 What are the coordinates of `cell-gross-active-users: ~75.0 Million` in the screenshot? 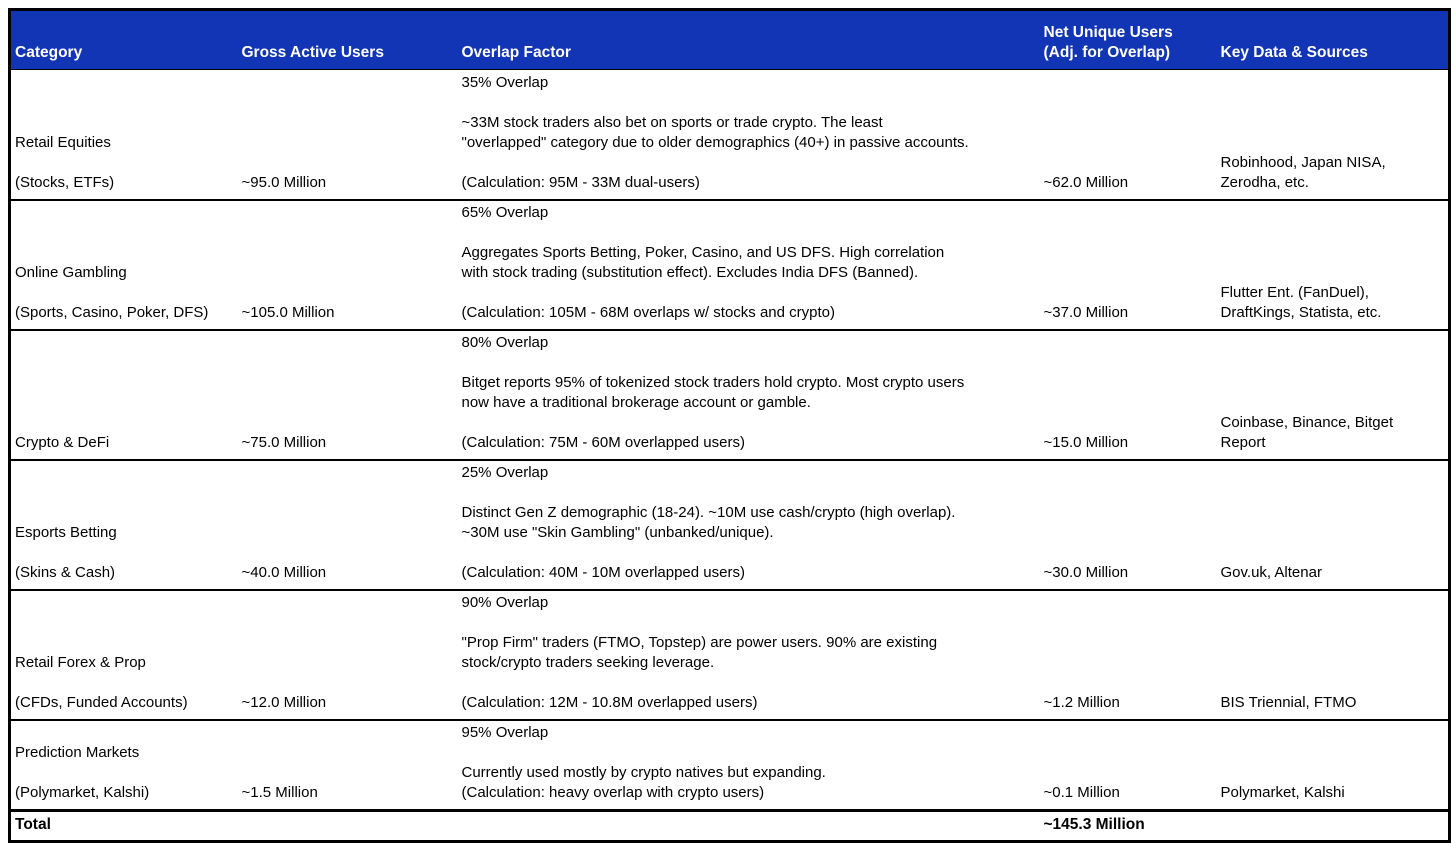 It's located at (284, 442).